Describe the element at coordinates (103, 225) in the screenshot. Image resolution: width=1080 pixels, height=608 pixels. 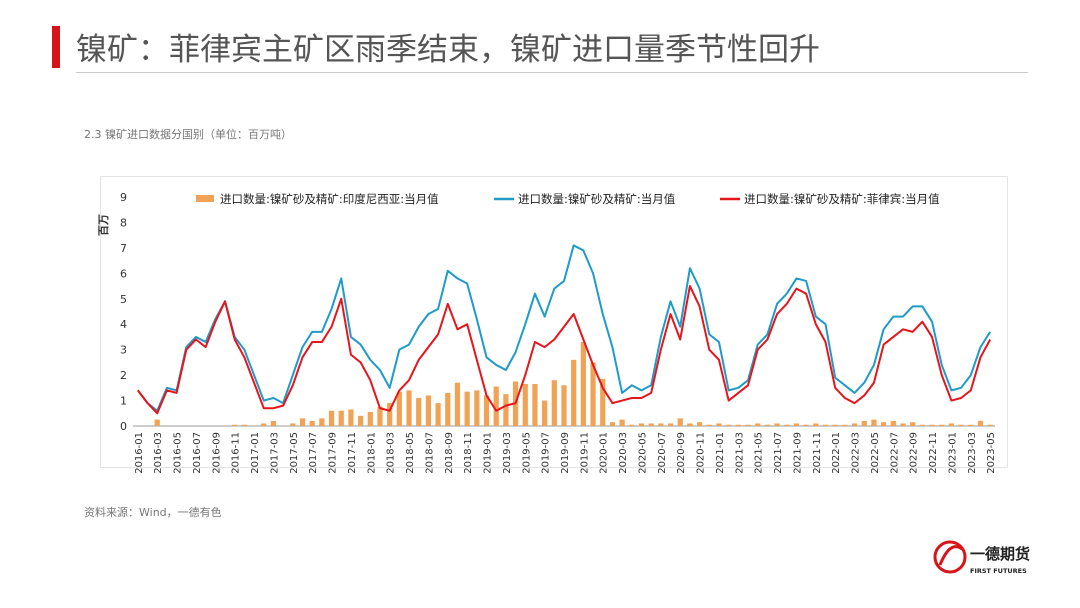
I see `y-axis-label: 百万` at that location.